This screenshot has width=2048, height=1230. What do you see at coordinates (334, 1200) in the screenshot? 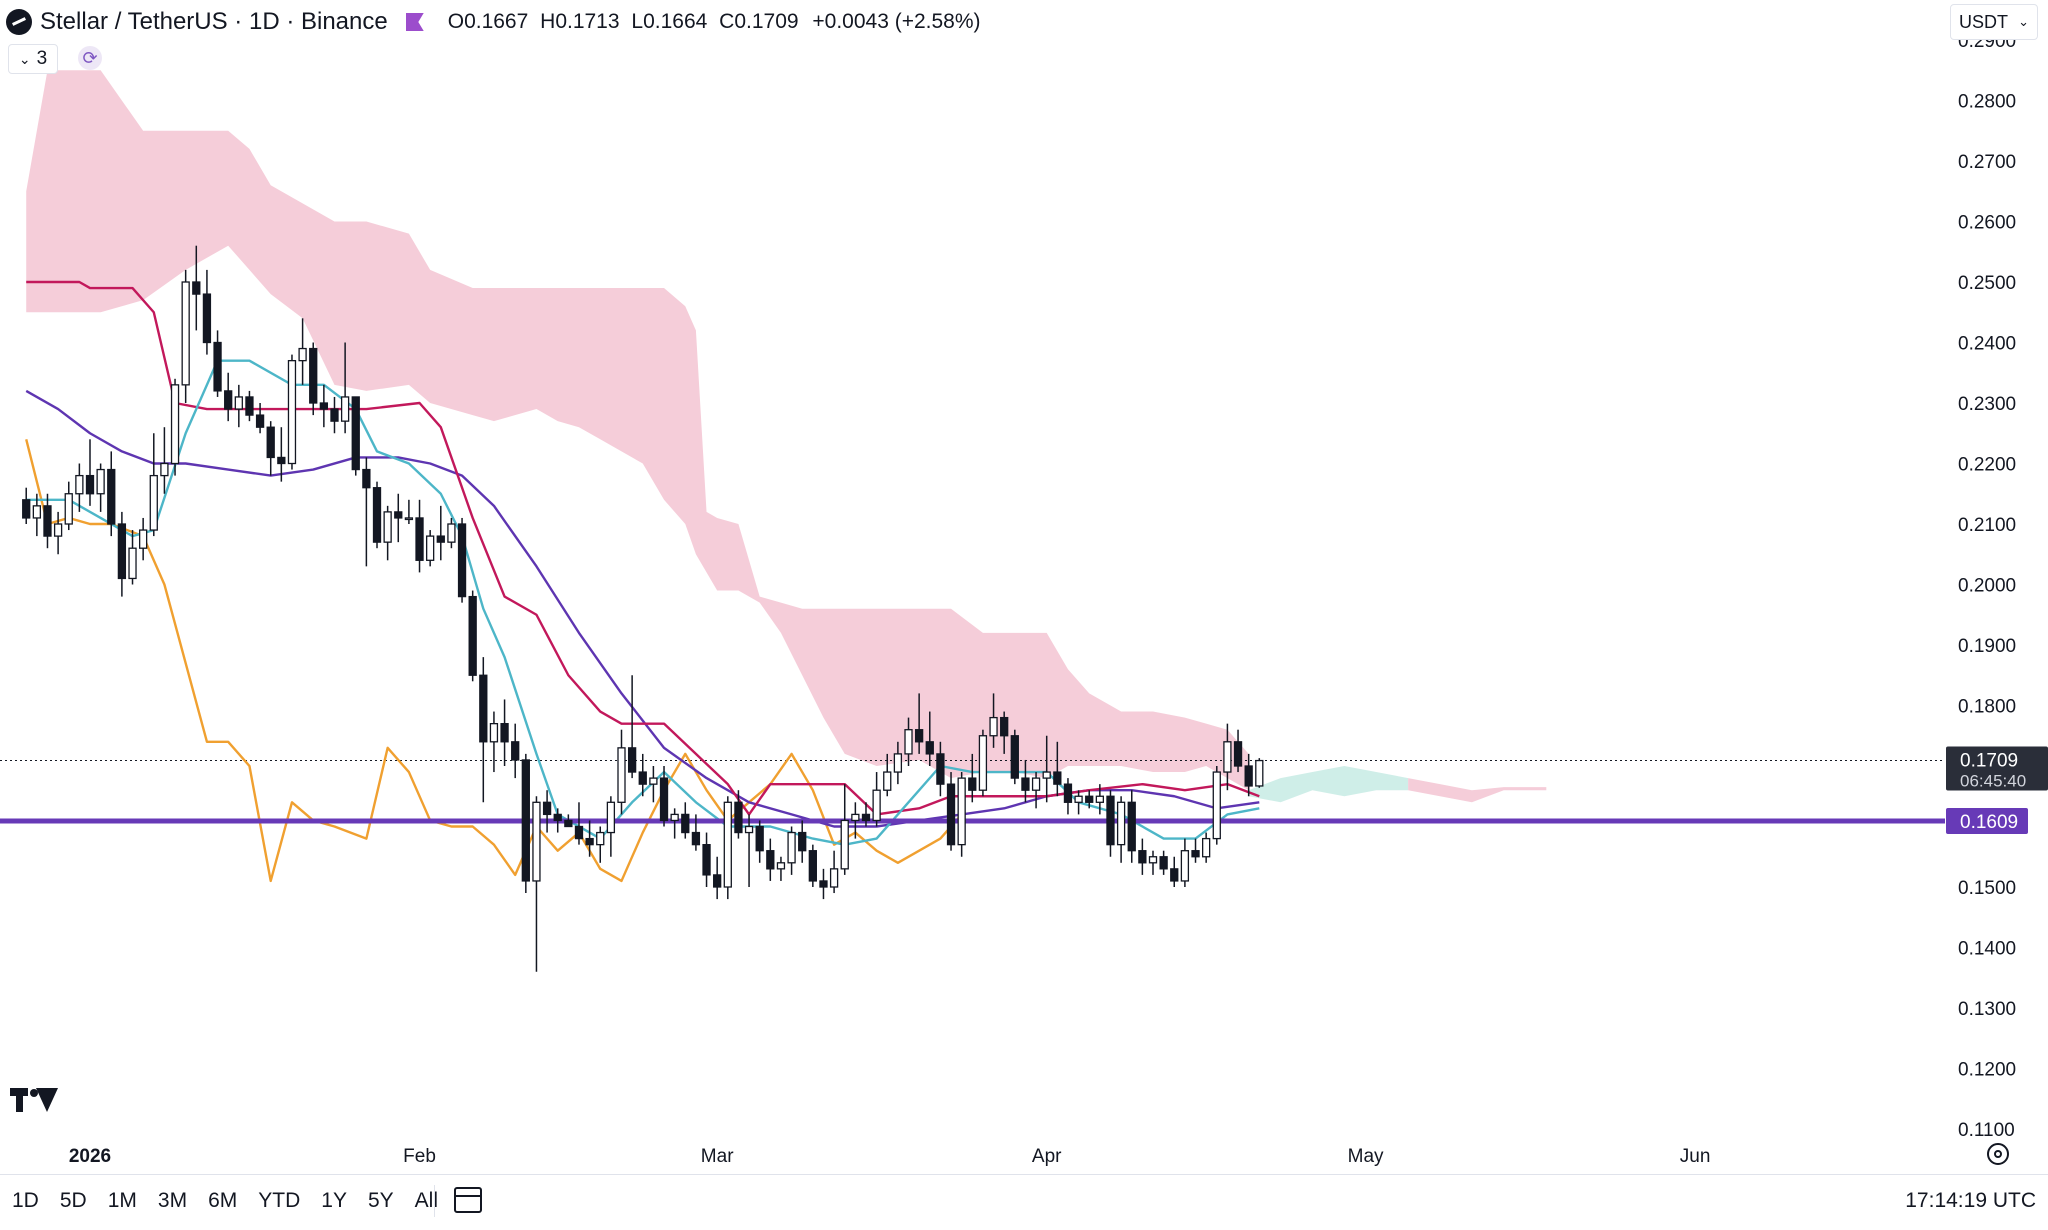
I see `range-1y-button: 1Y` at bounding box center [334, 1200].